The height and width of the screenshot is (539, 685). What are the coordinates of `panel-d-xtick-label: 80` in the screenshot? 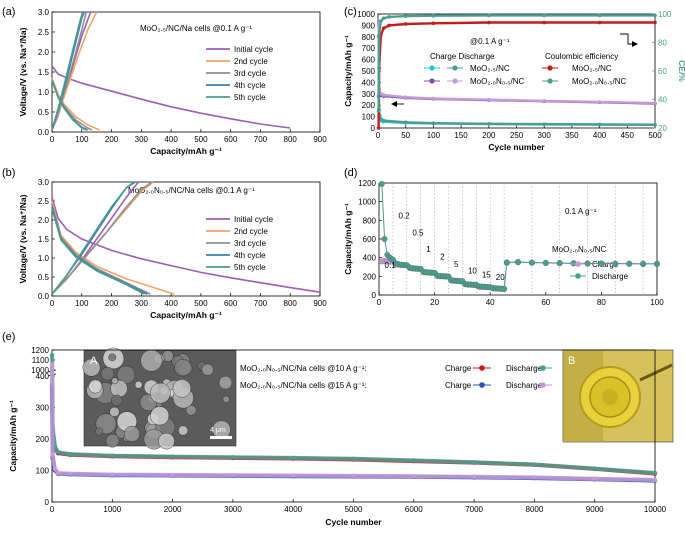 It's located at (601, 302).